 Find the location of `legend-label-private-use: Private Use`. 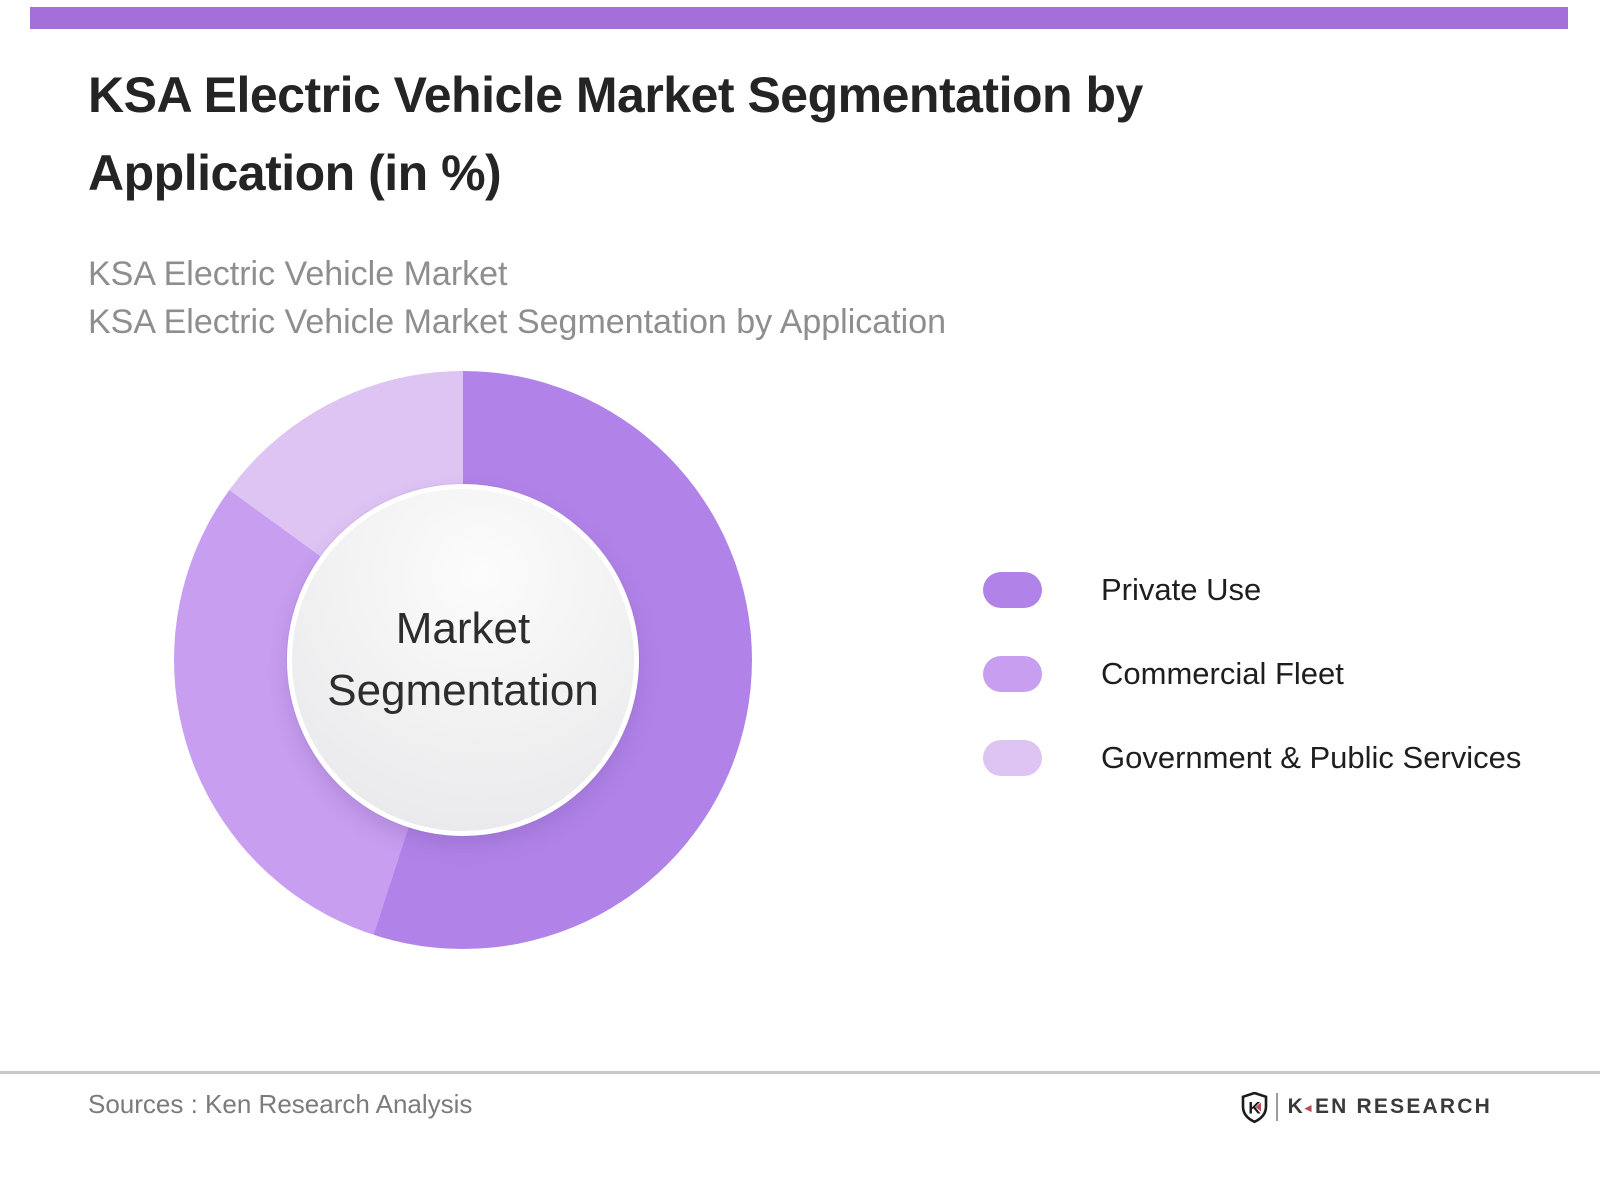

legend-label-private-use: Private Use is located at coordinates (1181, 589).